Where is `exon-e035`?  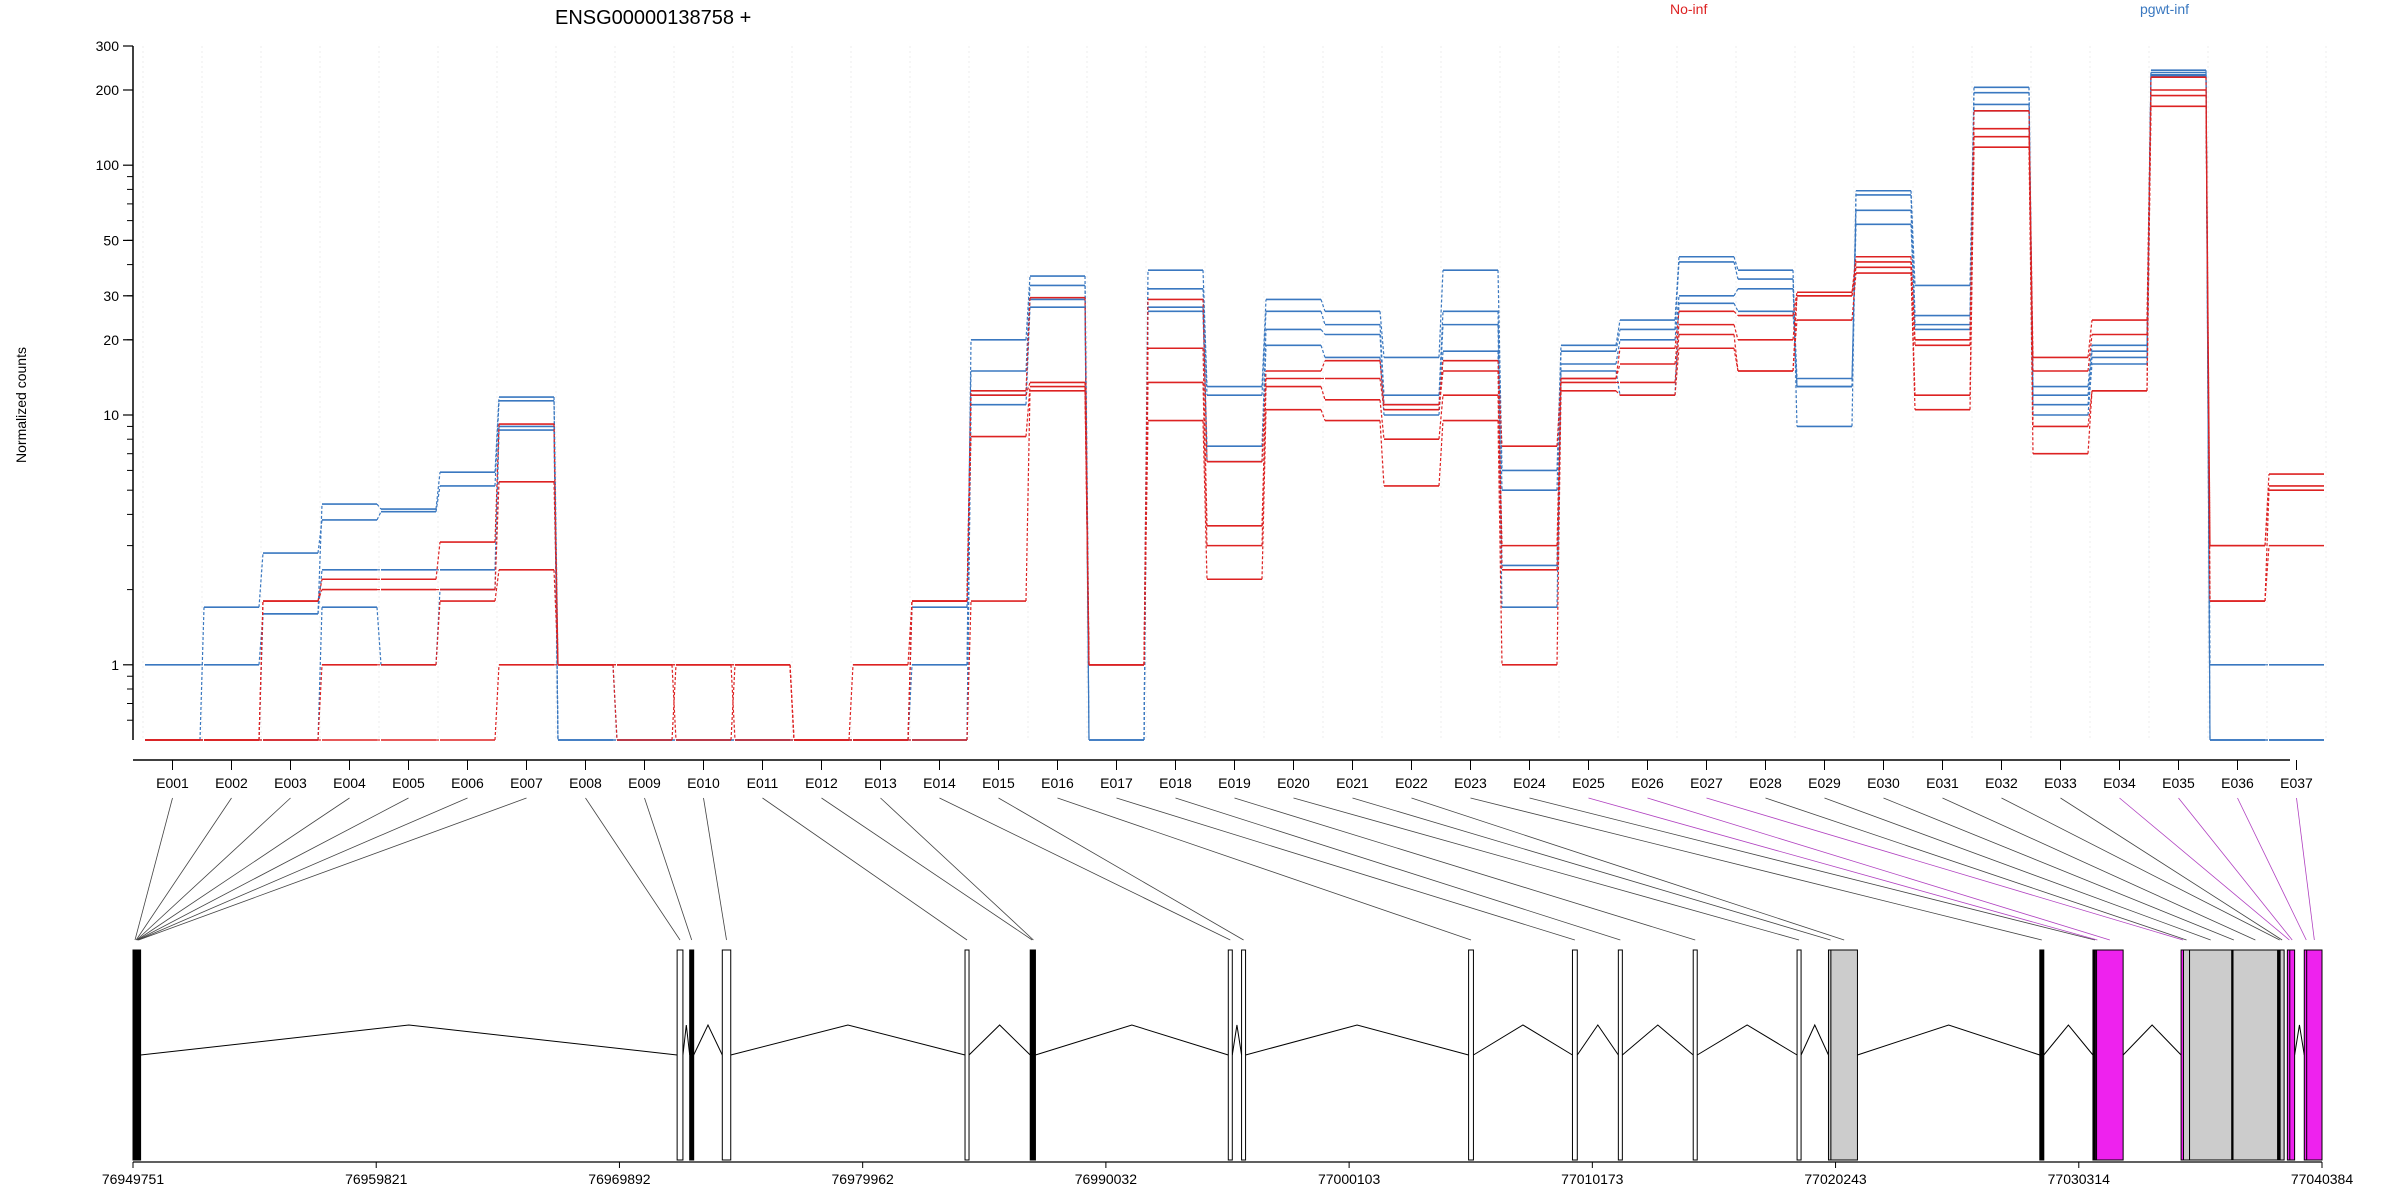 exon-e035 is located at coordinates (2292, 1055).